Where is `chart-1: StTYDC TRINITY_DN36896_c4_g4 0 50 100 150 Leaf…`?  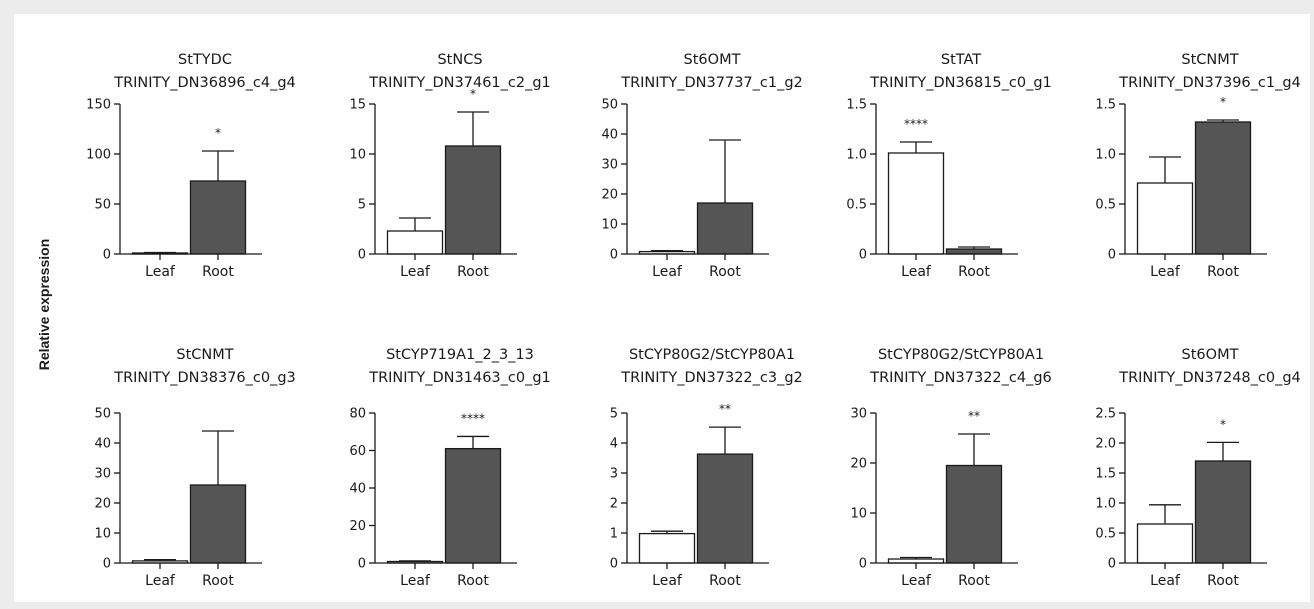
chart-1: StTYDC TRINITY_DN36896_c4_g4 0 50 100 150 Leaf… is located at coordinates (191, 166).